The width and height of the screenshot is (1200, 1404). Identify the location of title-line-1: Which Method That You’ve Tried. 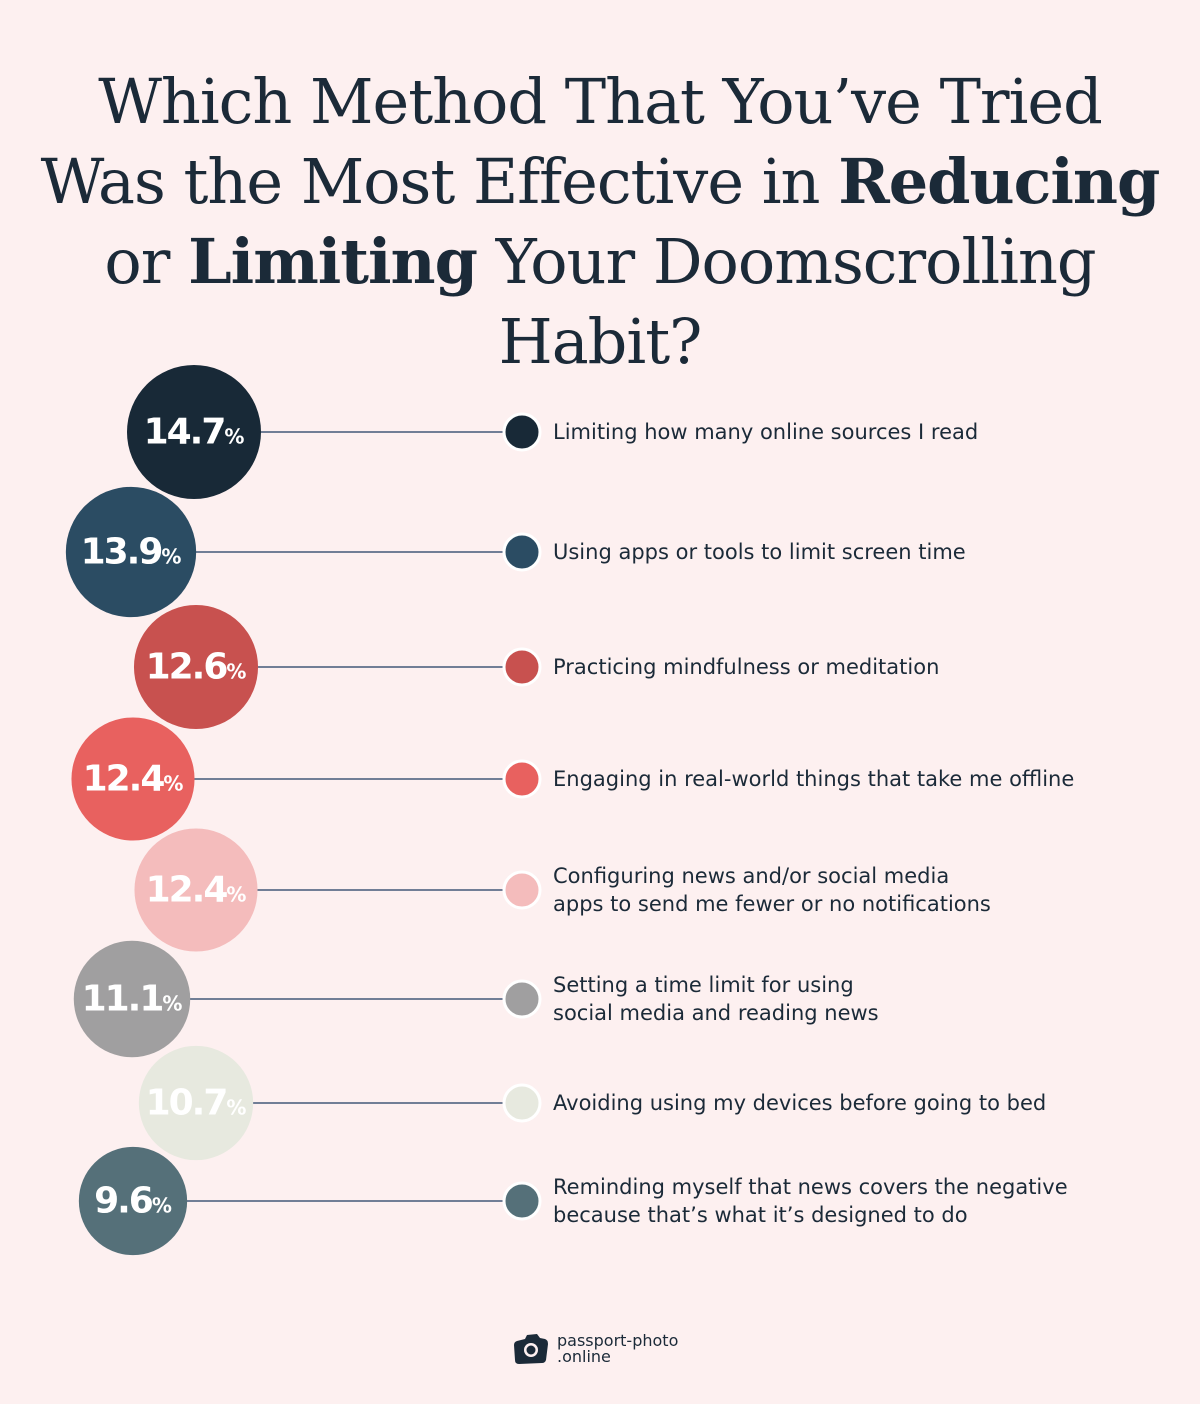
(600, 101).